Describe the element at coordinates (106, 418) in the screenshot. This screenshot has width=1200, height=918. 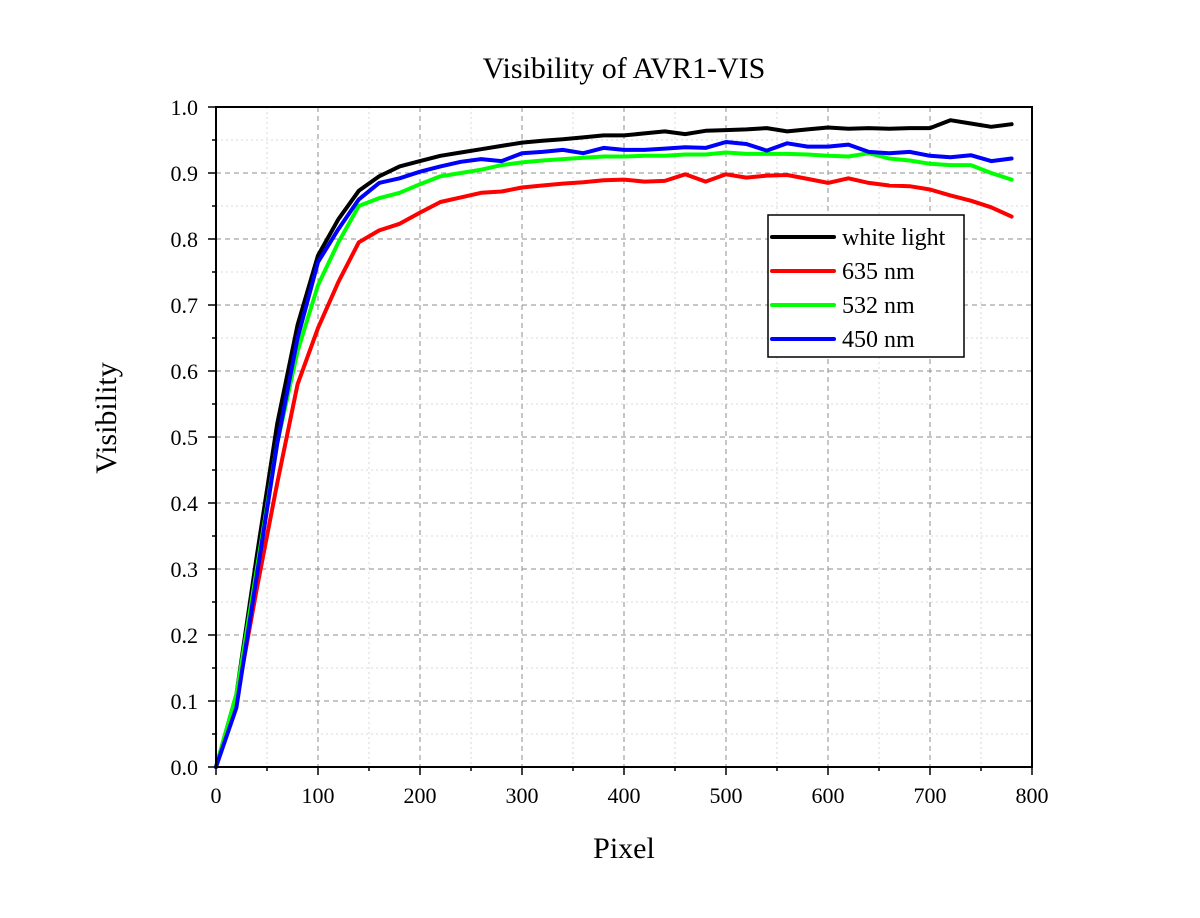
I see `y-axis-label: Visibility` at that location.